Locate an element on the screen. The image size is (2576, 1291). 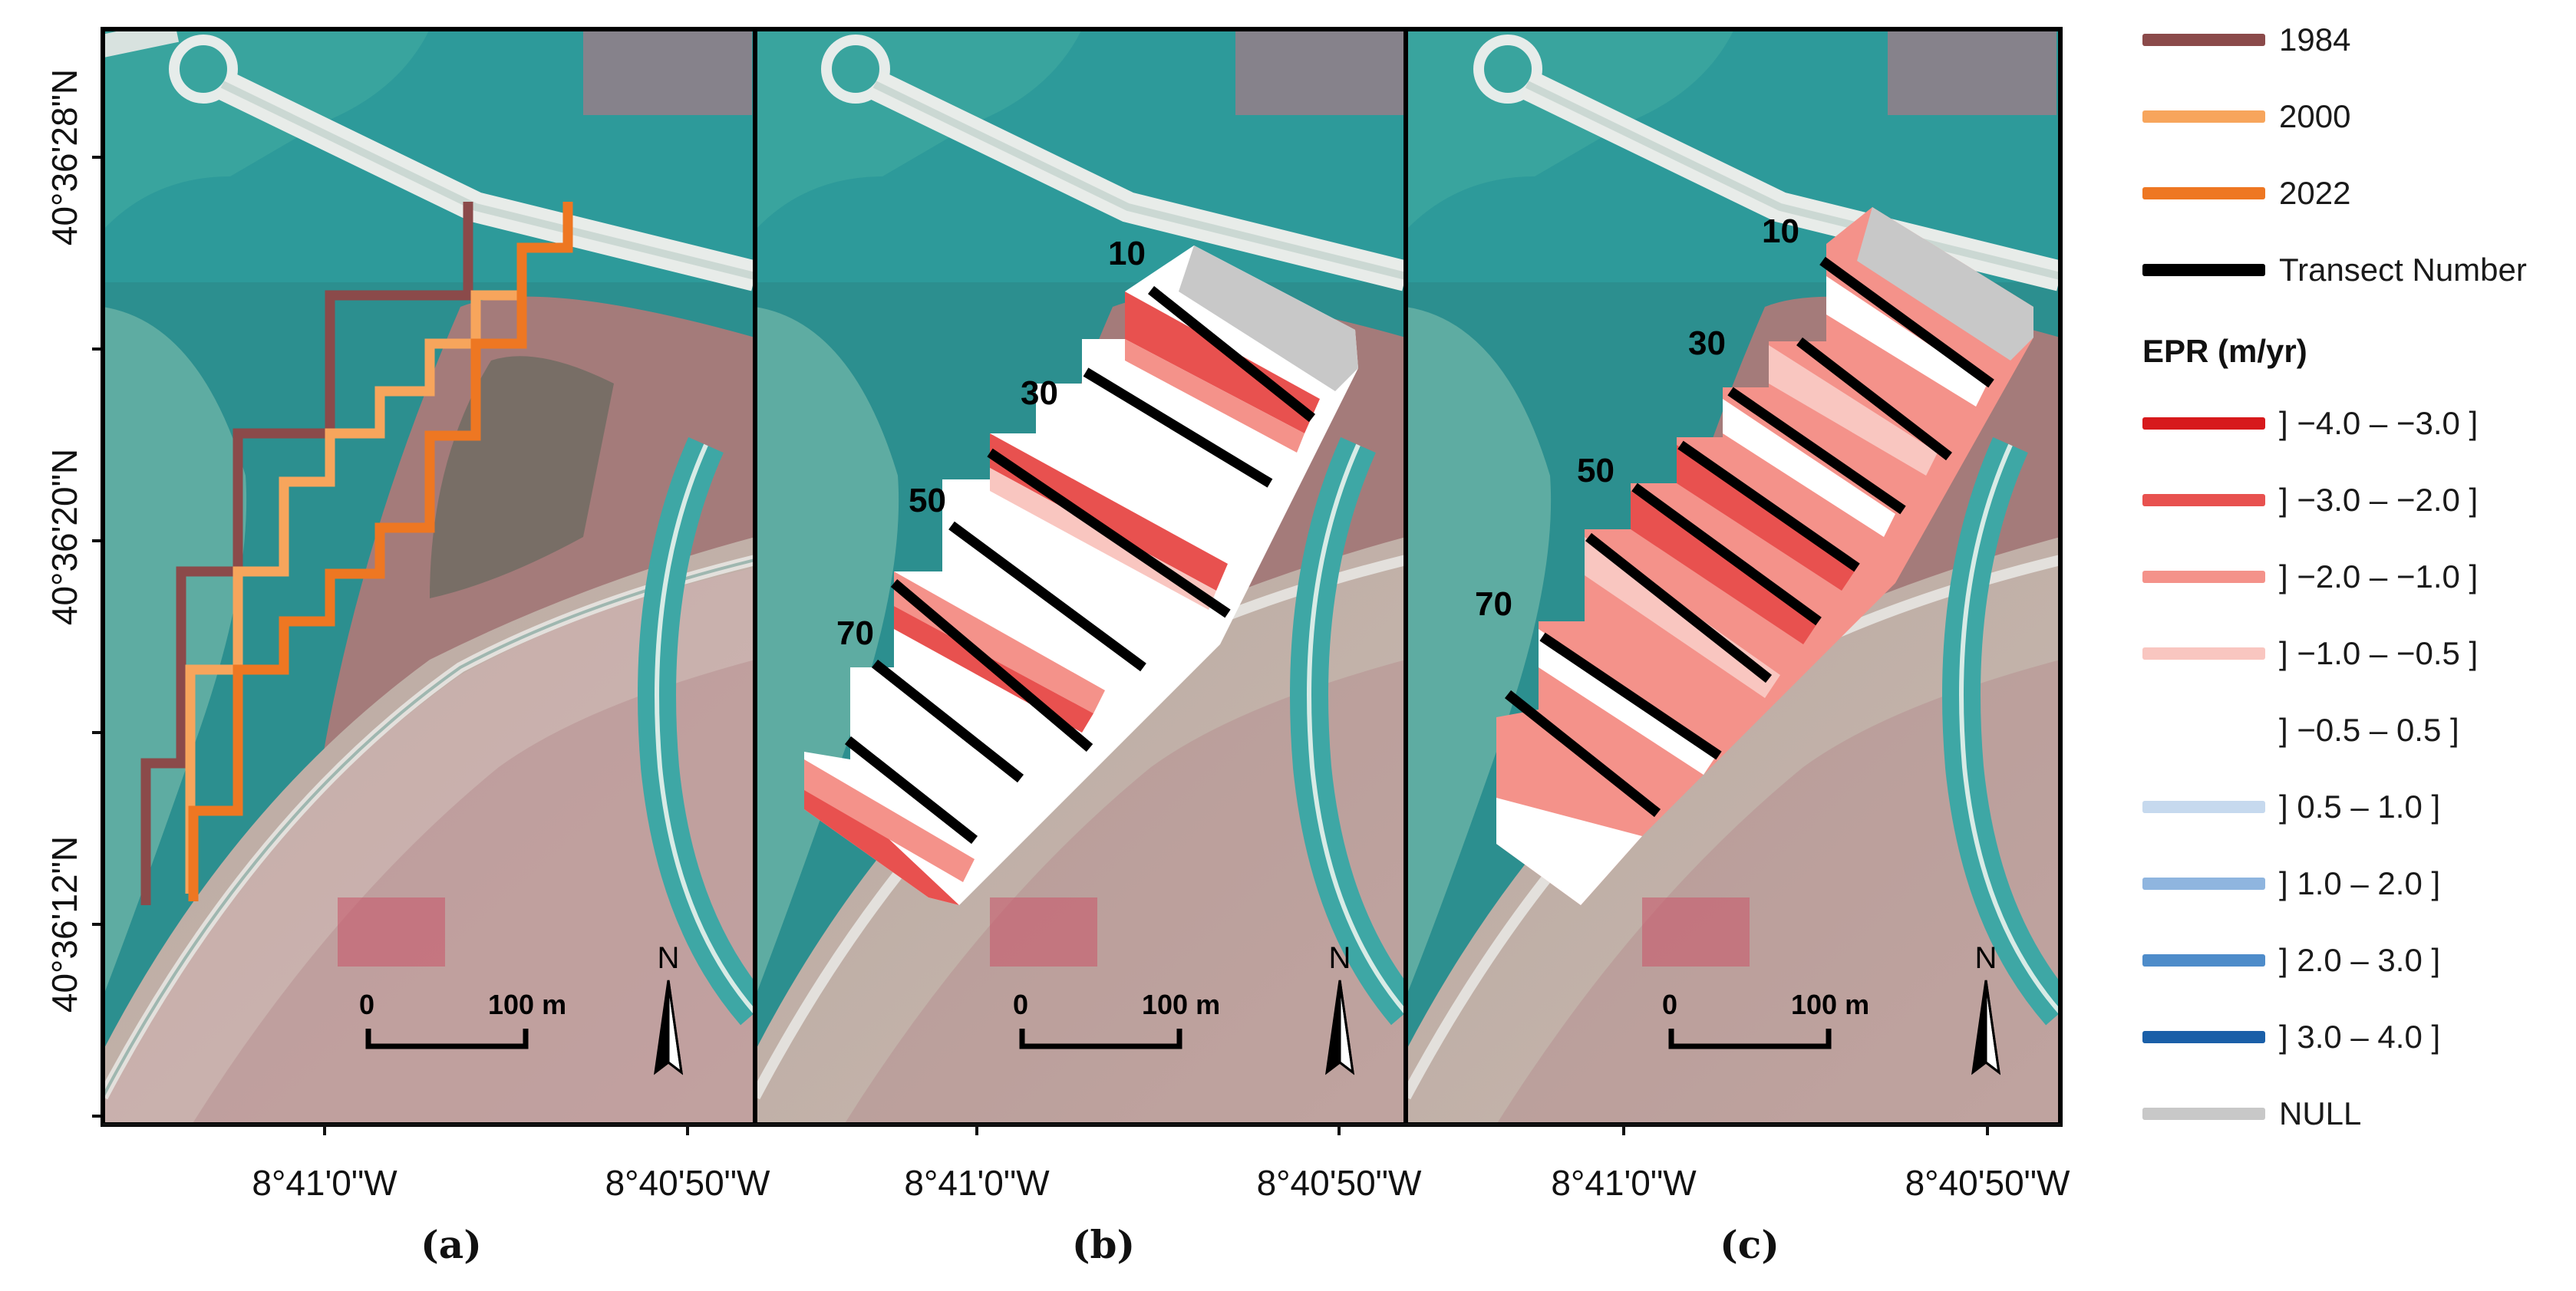
legend-item-epr-class: ] −0.5 – 0.5 ] is located at coordinates (2354, 730).